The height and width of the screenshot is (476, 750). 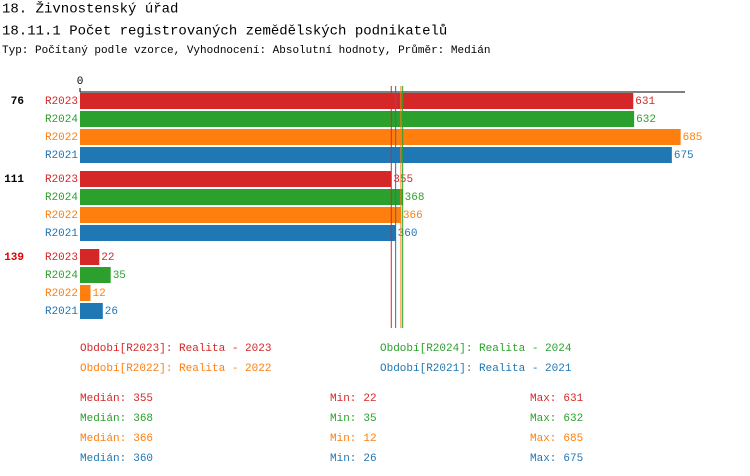 What do you see at coordinates (476, 349) in the screenshot?
I see `legend-entry: Období[R2024]: Realita - 2024` at bounding box center [476, 349].